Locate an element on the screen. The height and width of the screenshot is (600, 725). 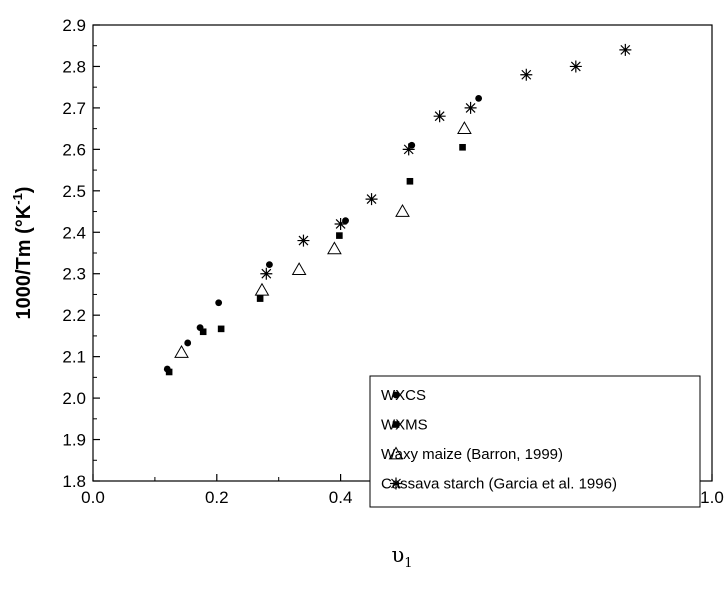
legend-label: Cassava starch (Garcia et al. 1996) is located at coordinates (499, 484).